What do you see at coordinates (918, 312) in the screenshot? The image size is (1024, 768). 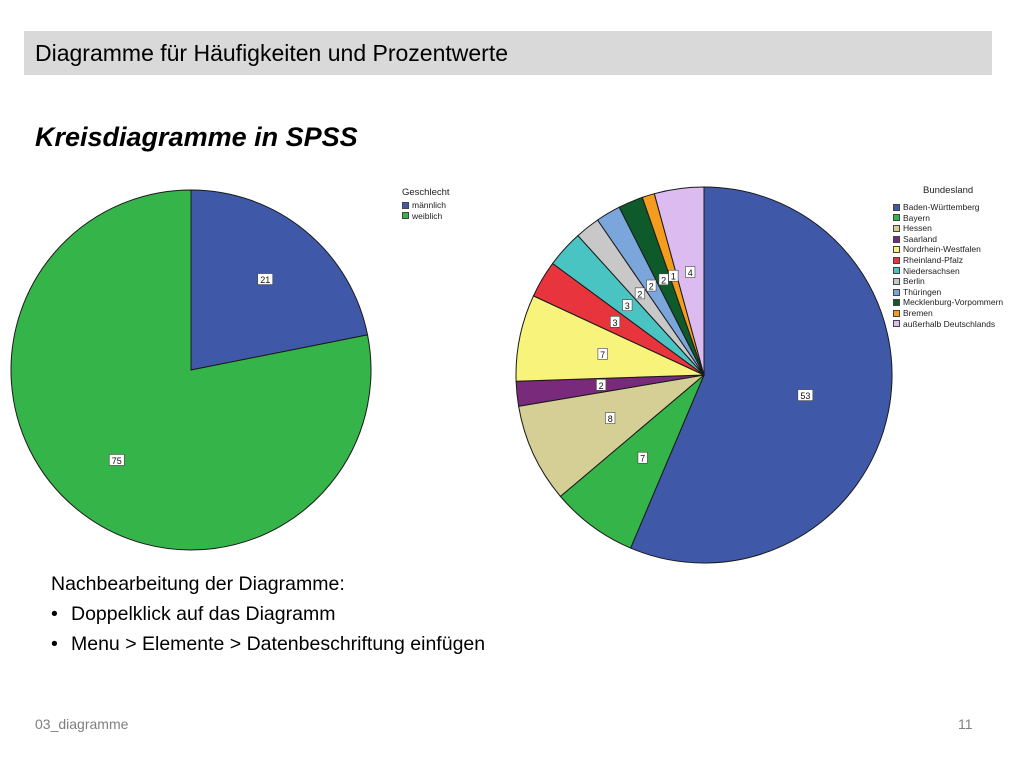 I see `legend-label: Bremen` at bounding box center [918, 312].